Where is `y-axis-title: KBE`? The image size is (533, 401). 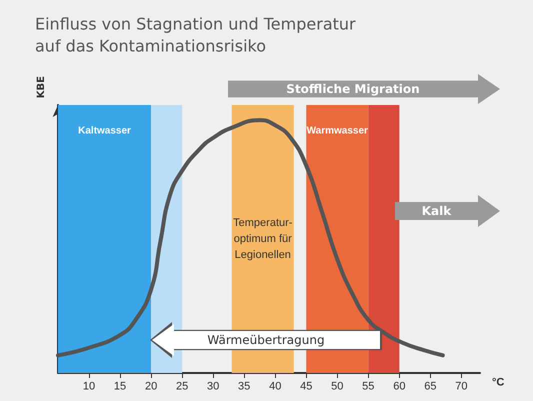 y-axis-title: KBE is located at coordinates (41, 87).